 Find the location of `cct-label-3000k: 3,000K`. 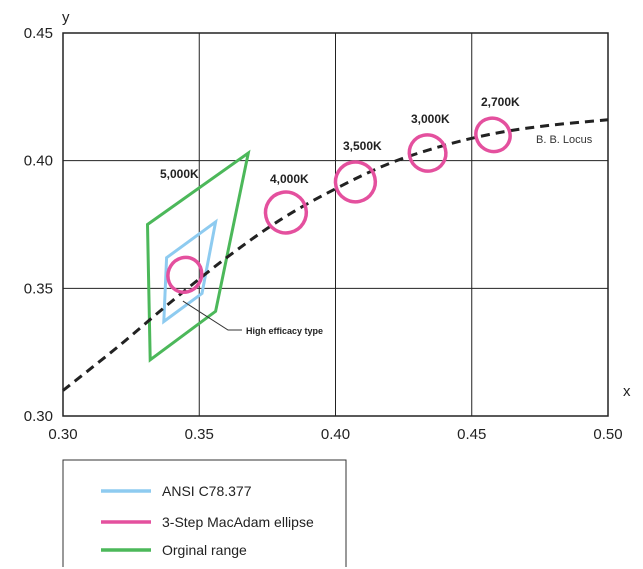

cct-label-3000k: 3,000K is located at coordinates (430, 119).